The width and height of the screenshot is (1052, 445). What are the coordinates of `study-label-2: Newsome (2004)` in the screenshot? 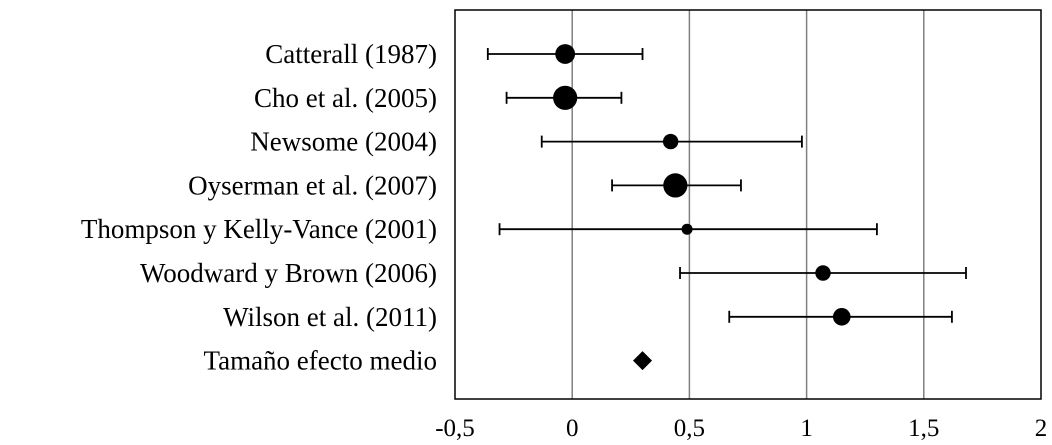 It's located at (343, 142).